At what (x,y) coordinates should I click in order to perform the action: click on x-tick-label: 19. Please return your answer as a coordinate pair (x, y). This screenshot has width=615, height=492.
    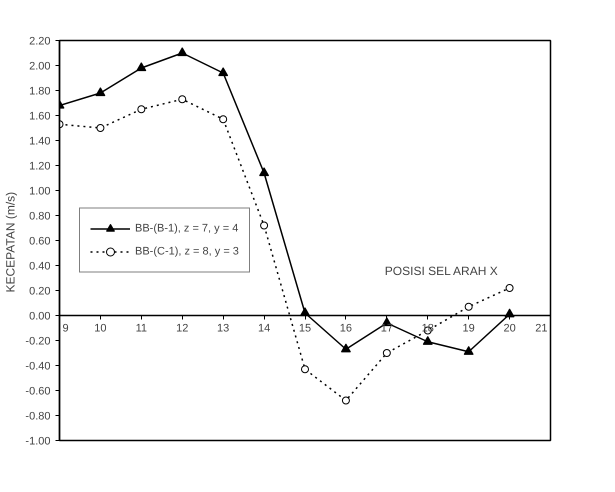
    Looking at the image, I should click on (468, 328).